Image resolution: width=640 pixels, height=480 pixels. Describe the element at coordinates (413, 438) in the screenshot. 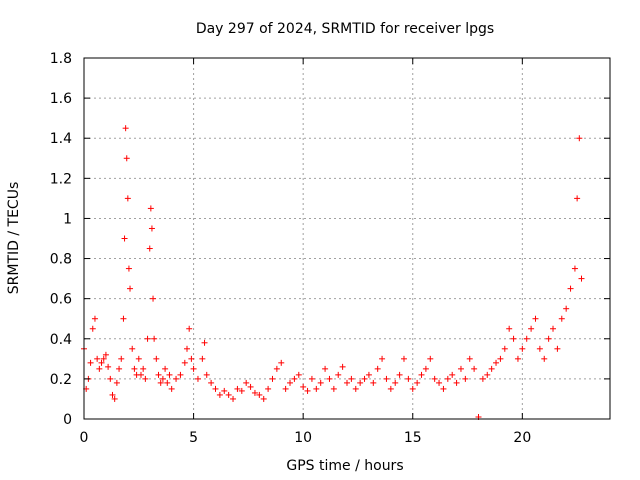

I see `x-tick-label: 15` at that location.